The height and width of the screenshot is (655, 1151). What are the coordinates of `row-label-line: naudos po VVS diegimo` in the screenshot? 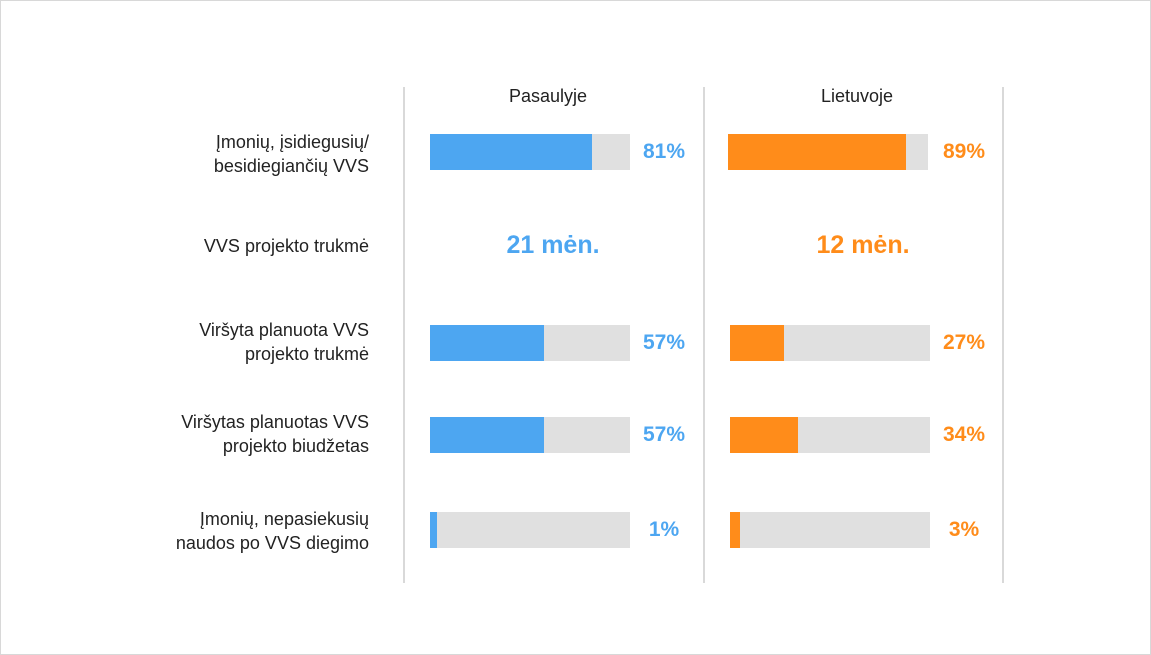 It's located at (272, 543).